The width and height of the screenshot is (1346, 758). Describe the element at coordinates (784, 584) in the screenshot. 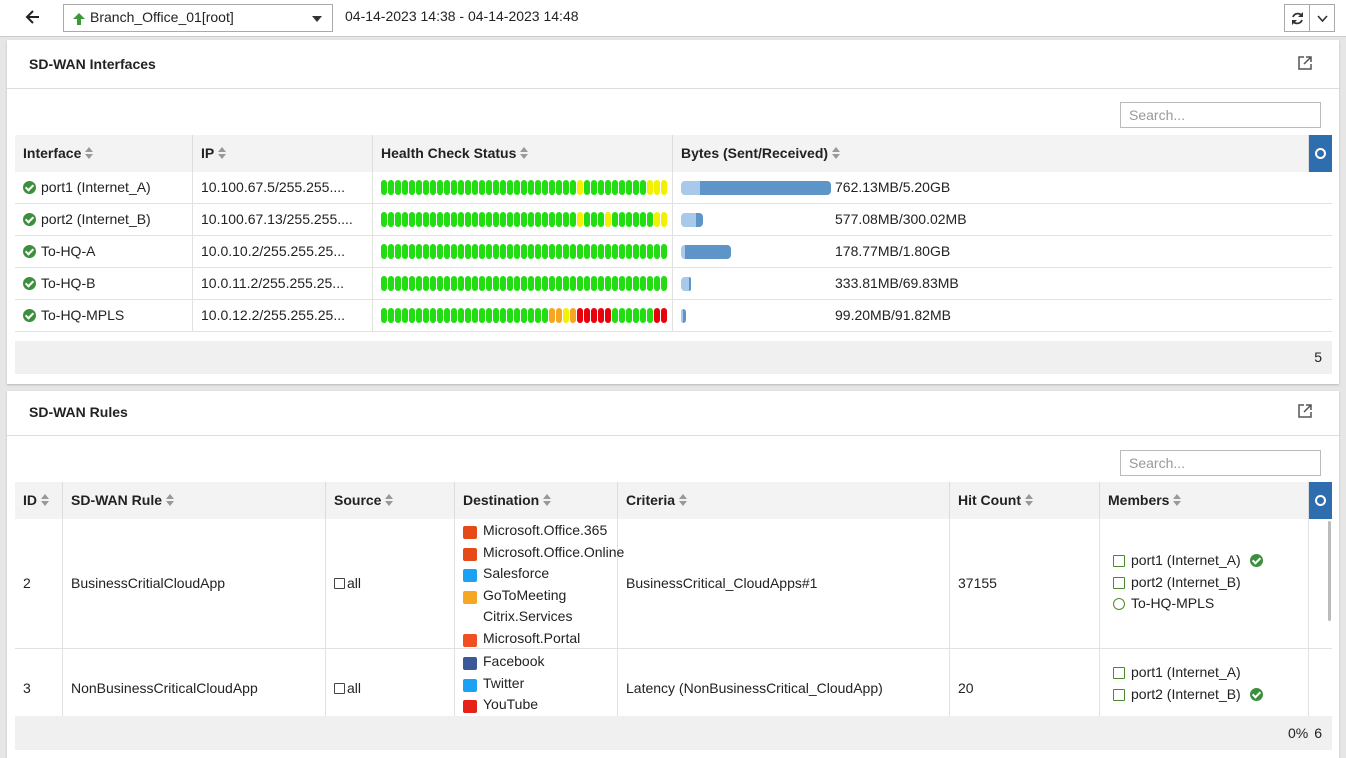

I see `criteria-cell` at that location.